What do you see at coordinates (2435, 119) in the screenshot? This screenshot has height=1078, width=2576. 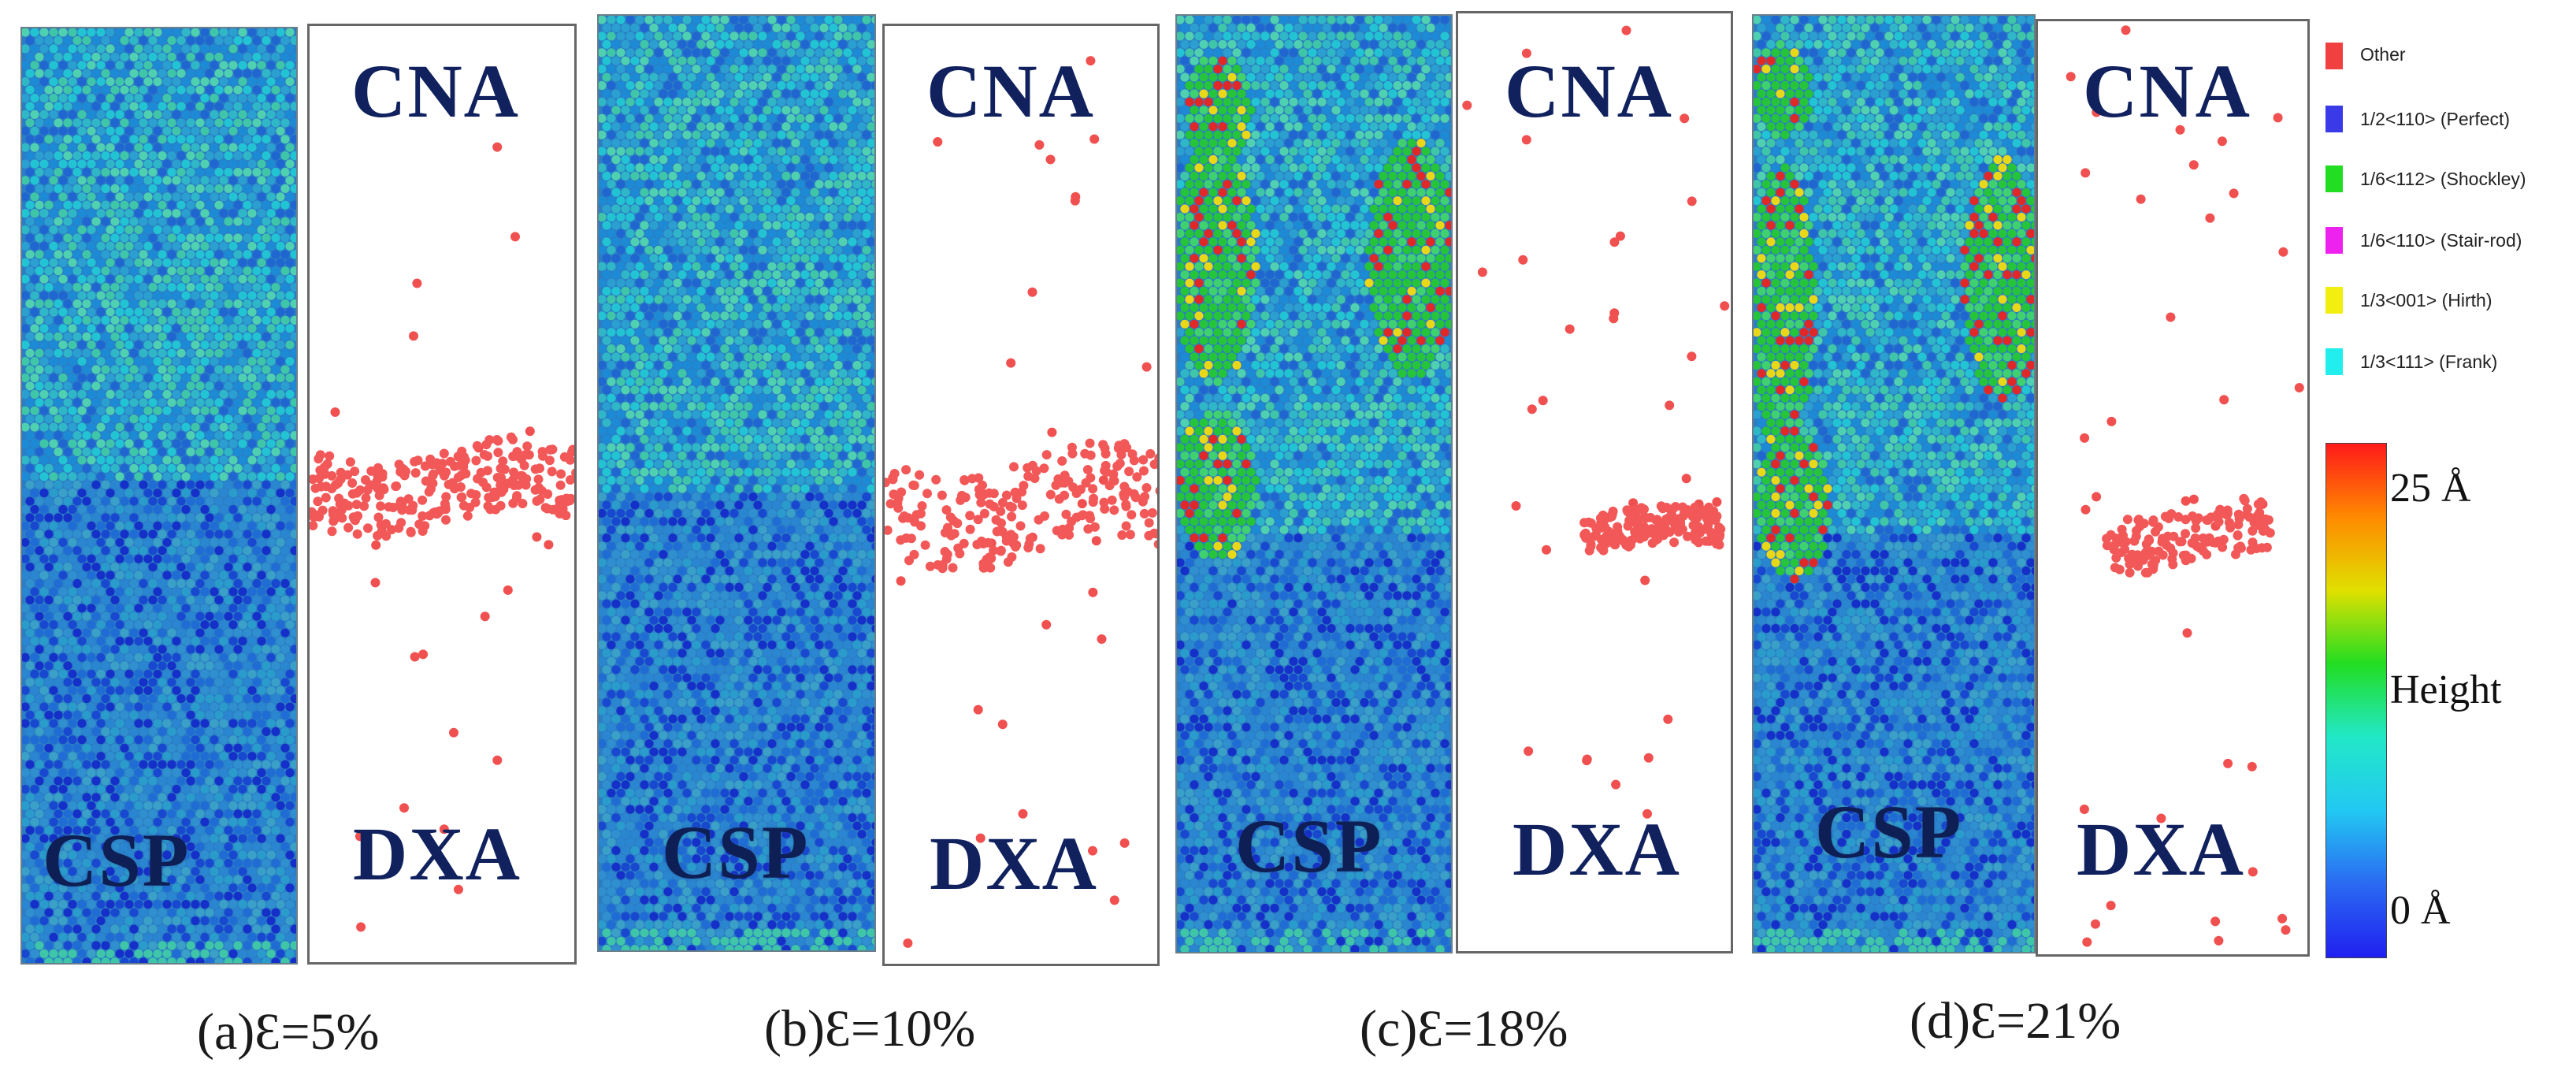 I see `legend-label-perfect: 1/2<110> (Perfect)` at bounding box center [2435, 119].